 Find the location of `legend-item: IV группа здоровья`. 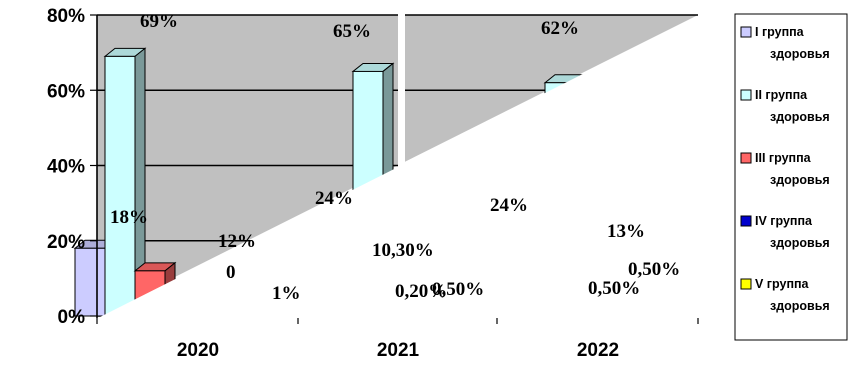

legend-item: IV группа здоровья is located at coordinates (785, 232).